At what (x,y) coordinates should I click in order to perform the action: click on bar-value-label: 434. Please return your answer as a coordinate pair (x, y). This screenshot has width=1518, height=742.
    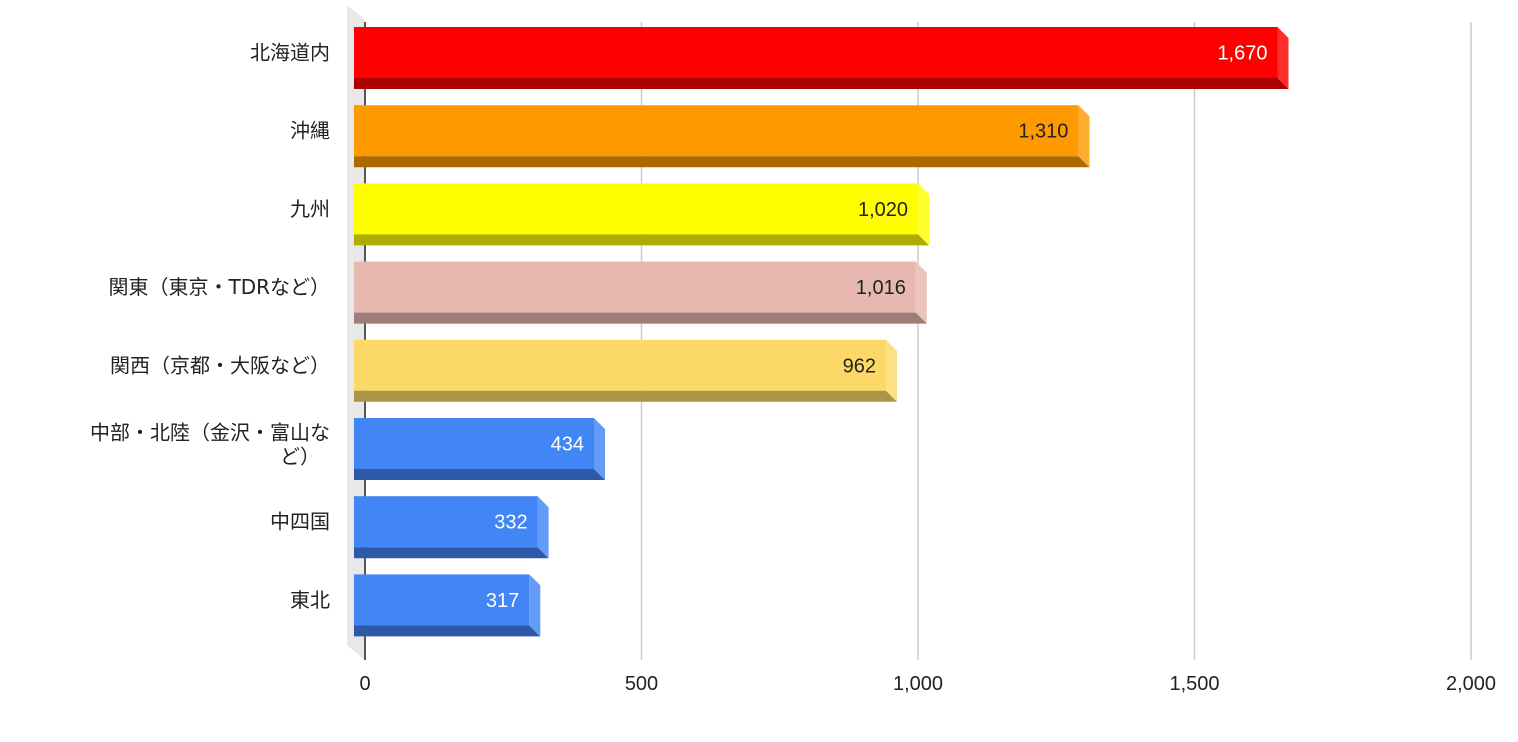
    Looking at the image, I should click on (567, 445).